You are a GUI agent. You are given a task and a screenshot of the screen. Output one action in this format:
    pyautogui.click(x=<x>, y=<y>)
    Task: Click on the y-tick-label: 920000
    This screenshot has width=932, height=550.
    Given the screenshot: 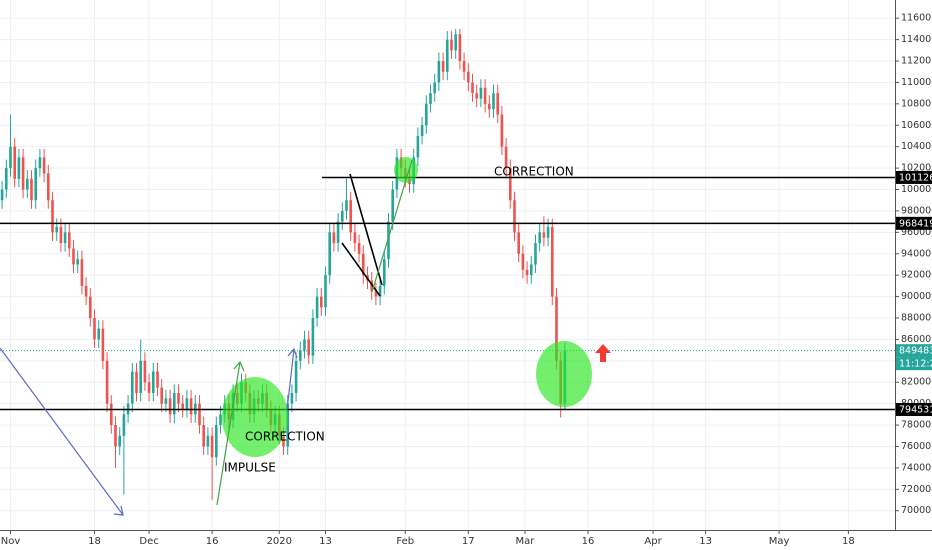 What is the action you would take?
    pyautogui.click(x=916, y=275)
    